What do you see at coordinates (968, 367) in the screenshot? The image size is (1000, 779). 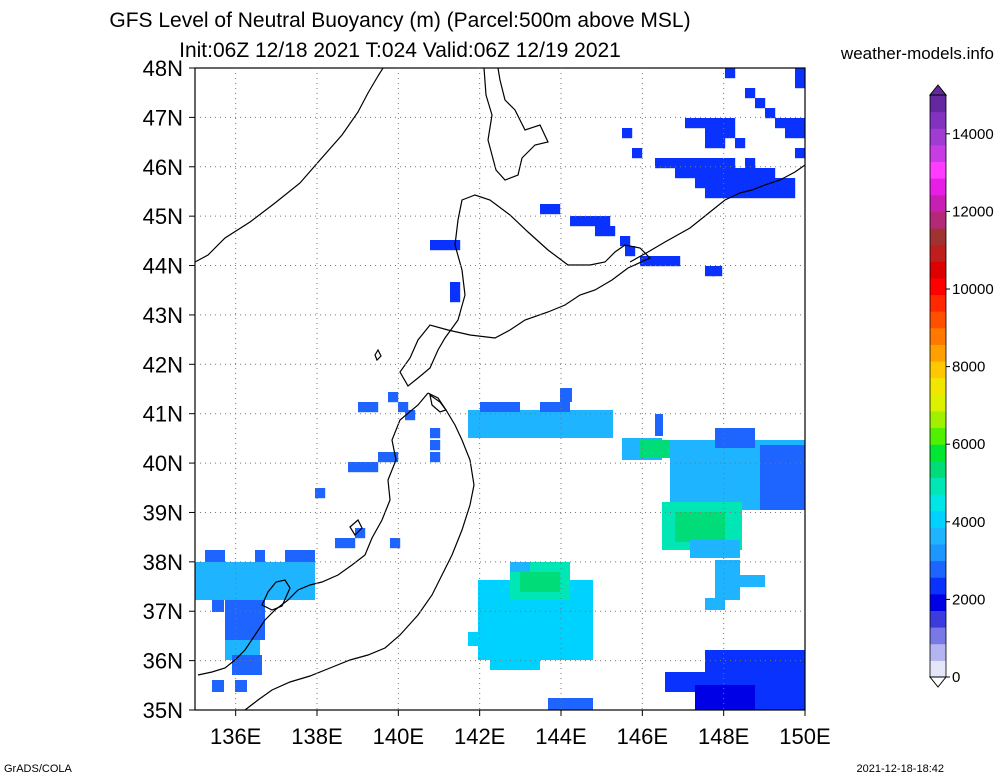 I see `colorbar-label: 8000` at bounding box center [968, 367].